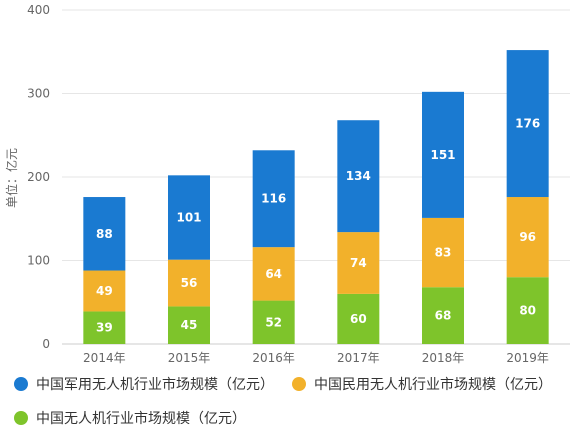  I want to click on data-label: 176, so click(527, 124).